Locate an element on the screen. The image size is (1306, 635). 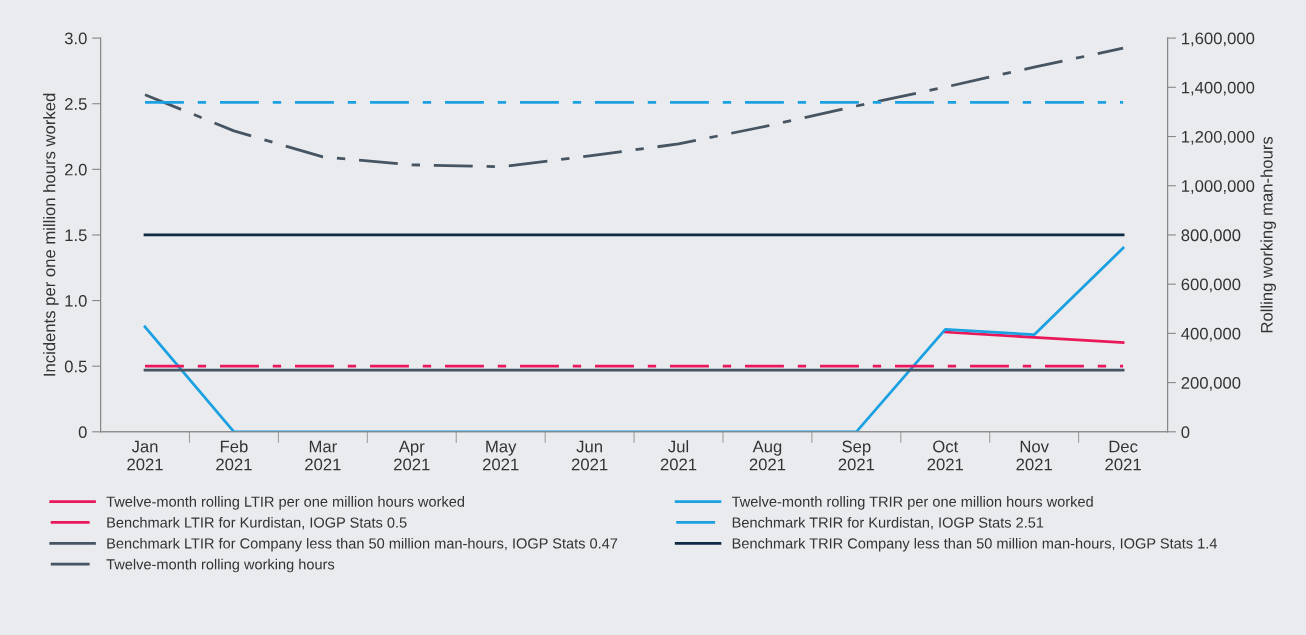
y-tick-label: 2.5 is located at coordinates (76, 104).